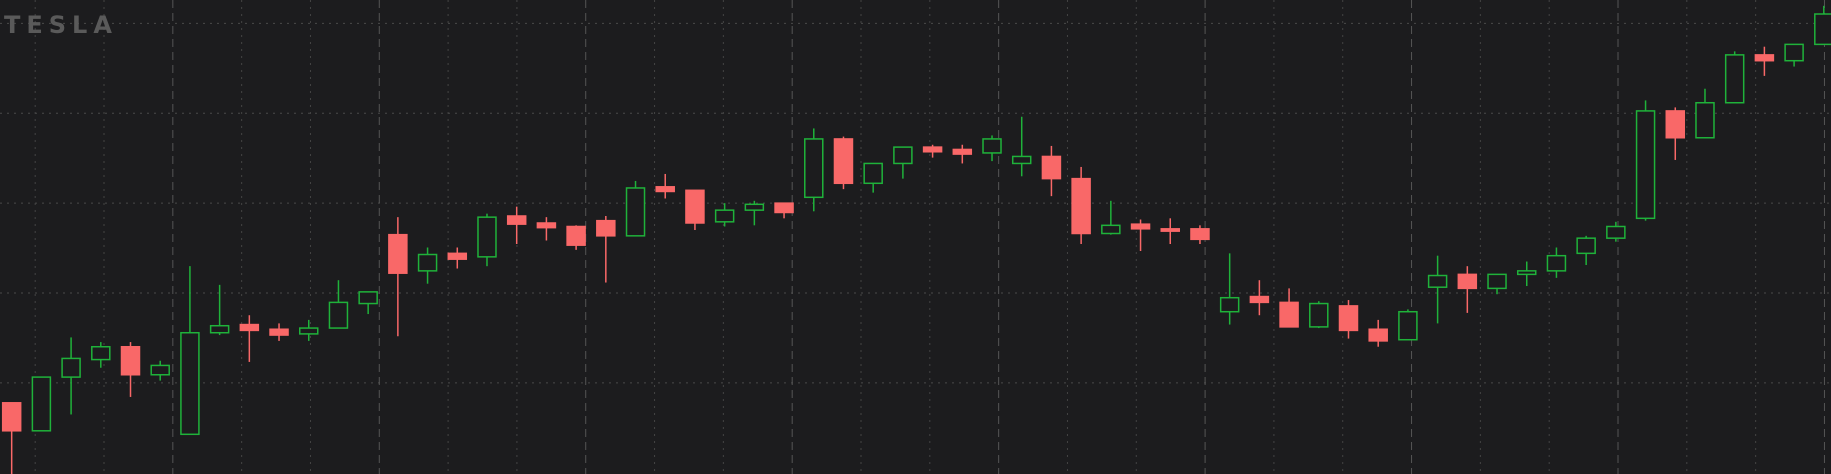  Describe the element at coordinates (61, 25) in the screenshot. I see `logo: TESLA` at that location.